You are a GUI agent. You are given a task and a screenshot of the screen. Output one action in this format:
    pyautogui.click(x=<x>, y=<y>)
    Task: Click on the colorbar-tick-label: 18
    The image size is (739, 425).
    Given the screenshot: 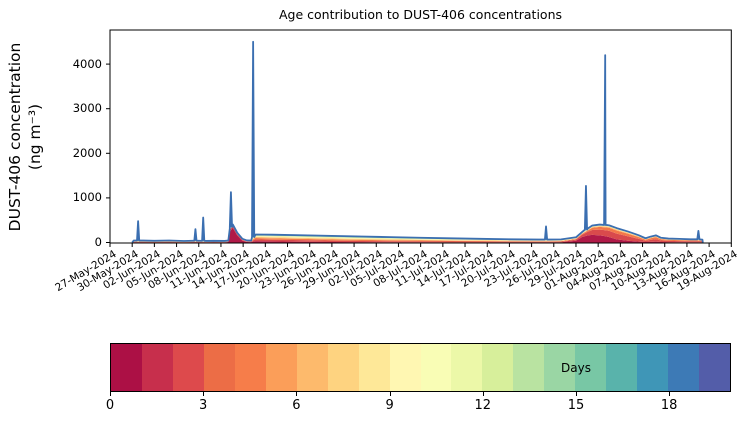 What is the action you would take?
    pyautogui.click(x=669, y=405)
    